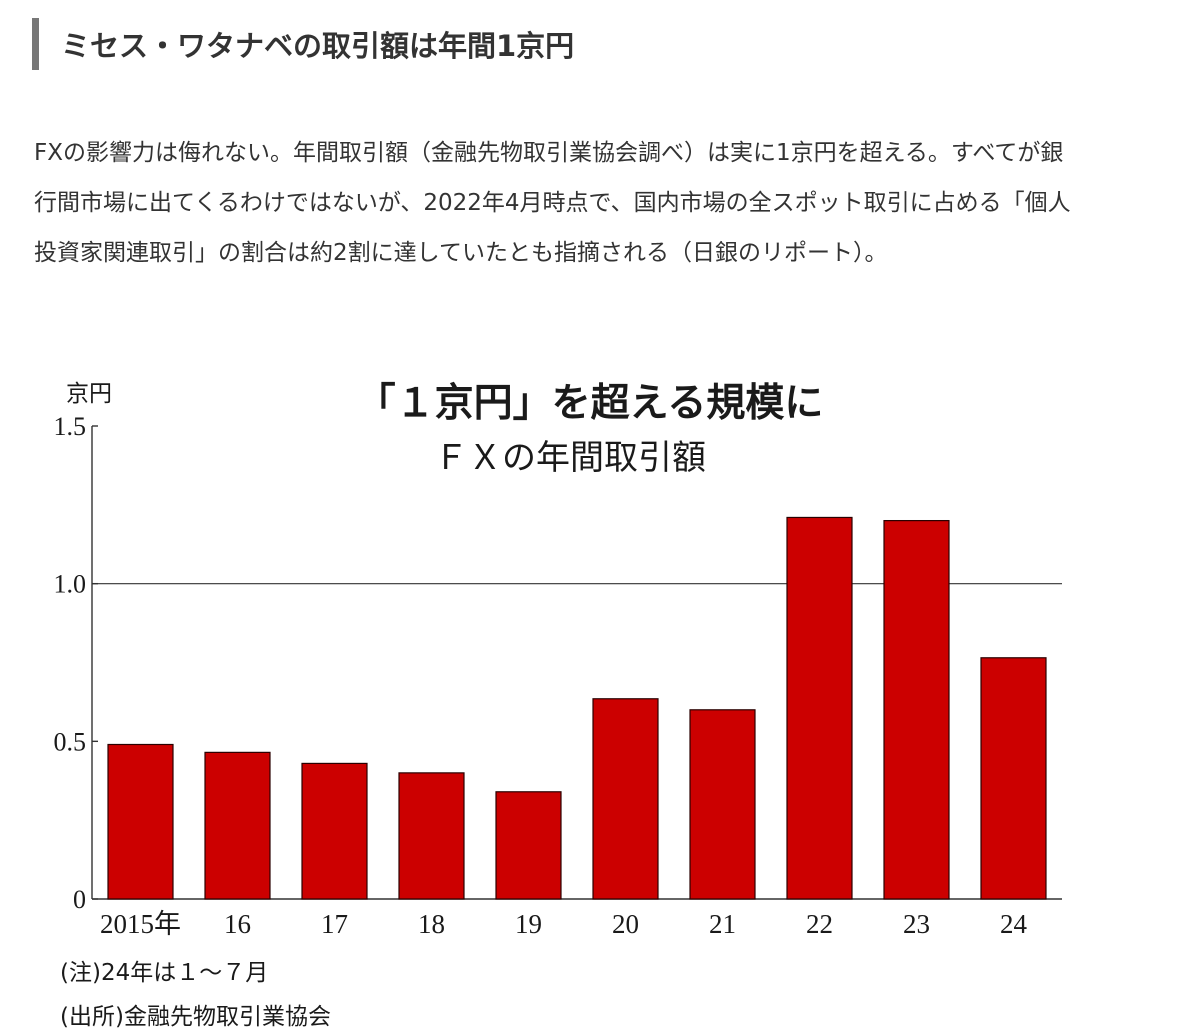 Image resolution: width=1200 pixels, height=1035 pixels. What do you see at coordinates (79, 899) in the screenshot?
I see `y-tick-label: 0` at bounding box center [79, 899].